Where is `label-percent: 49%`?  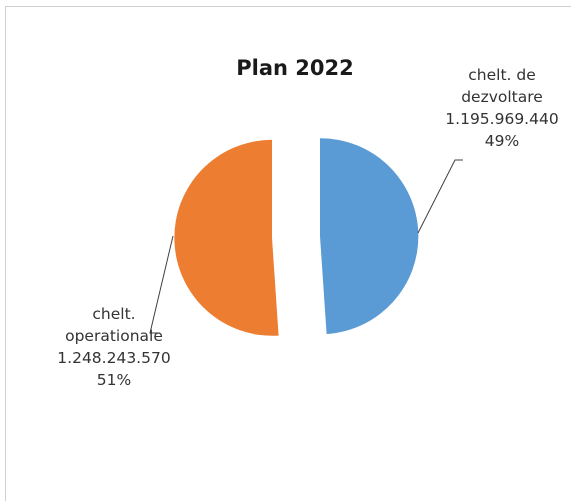
label-percent: 49% is located at coordinates (502, 141).